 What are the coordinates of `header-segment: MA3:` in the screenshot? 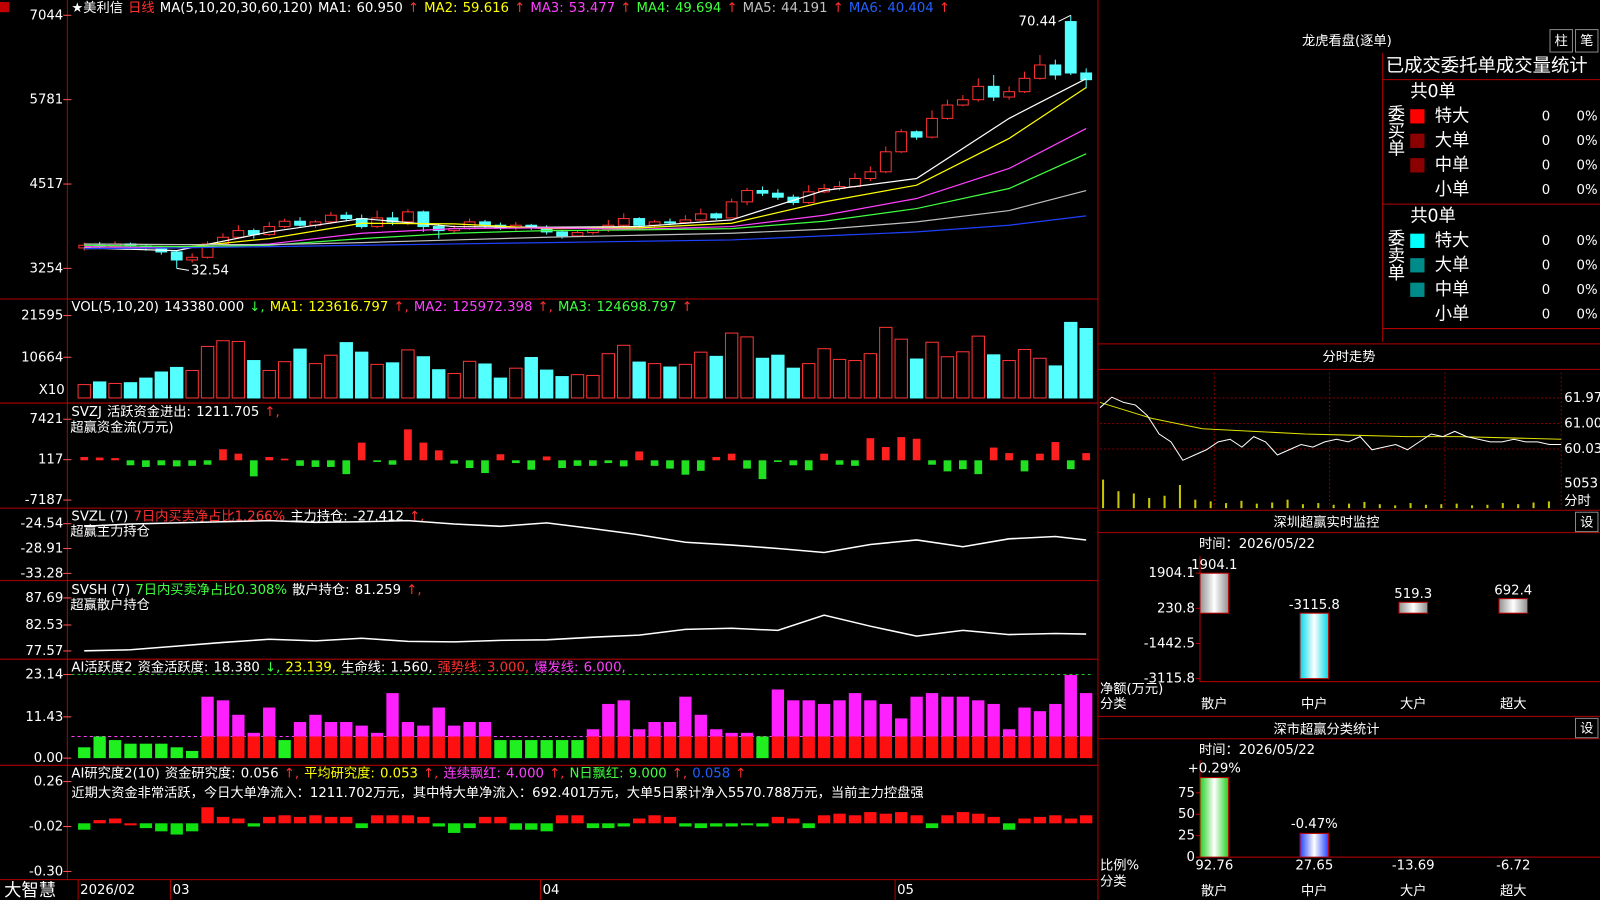 It's located at (574, 307).